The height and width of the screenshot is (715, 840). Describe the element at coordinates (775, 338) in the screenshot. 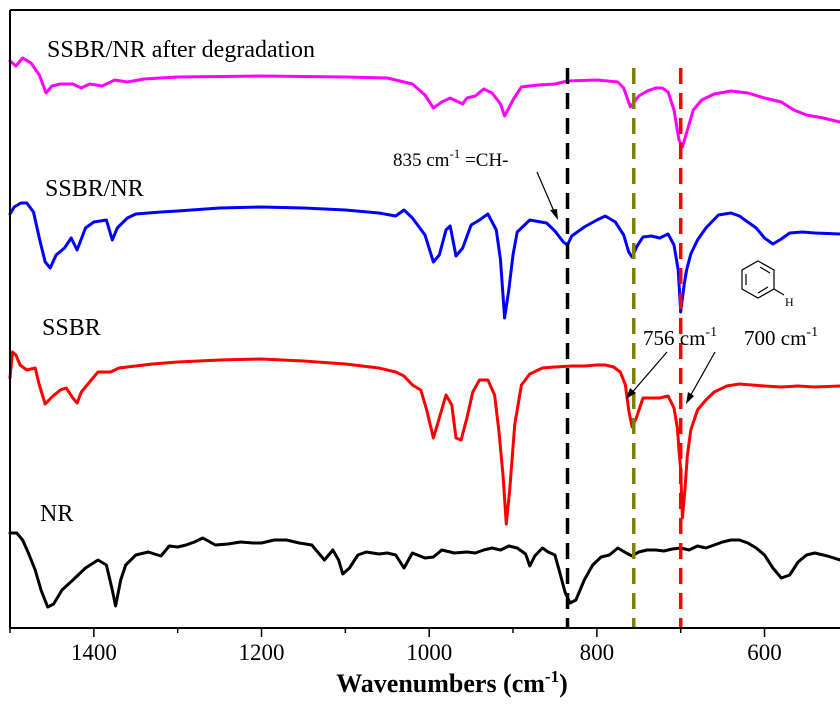

I see `annotation-700-num: 700 cm` at that location.